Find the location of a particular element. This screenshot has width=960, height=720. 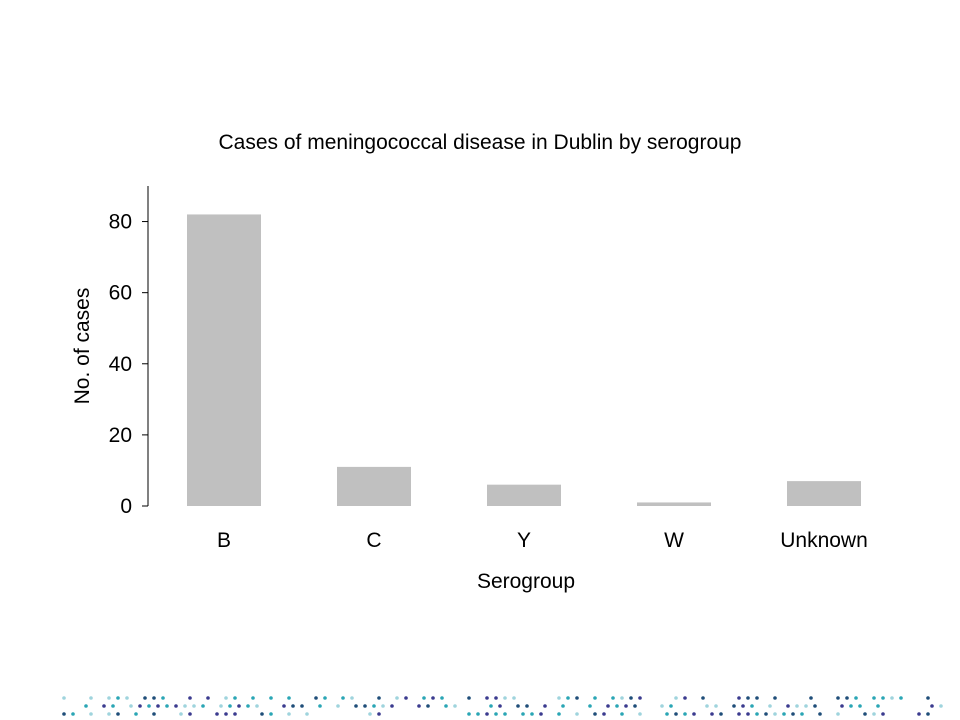

bar-c is located at coordinates (374, 486).